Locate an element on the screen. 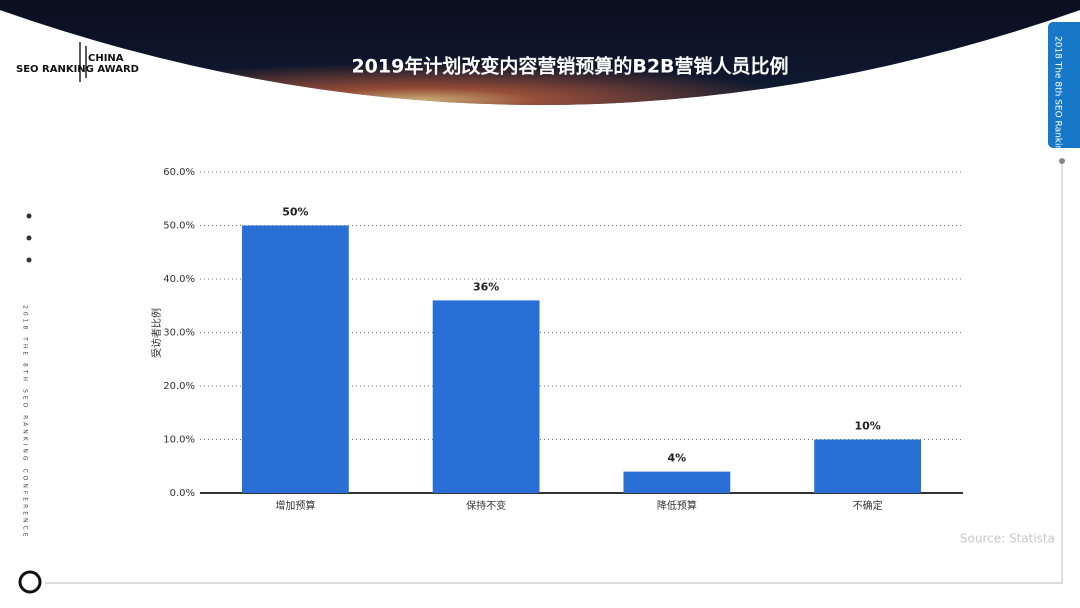 The height and width of the screenshot is (608, 1080). tab-dot is located at coordinates (1062, 161).